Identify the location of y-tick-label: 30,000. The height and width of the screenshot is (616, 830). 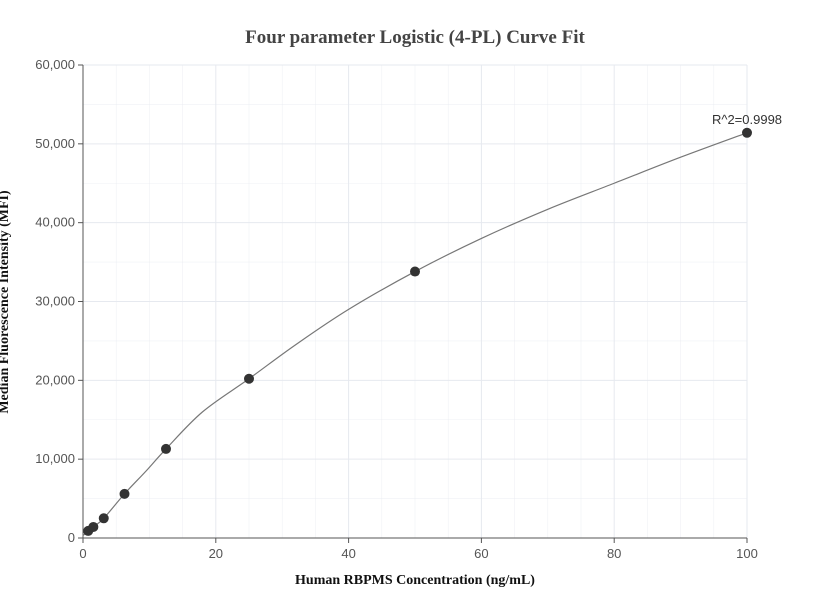
(55, 301).